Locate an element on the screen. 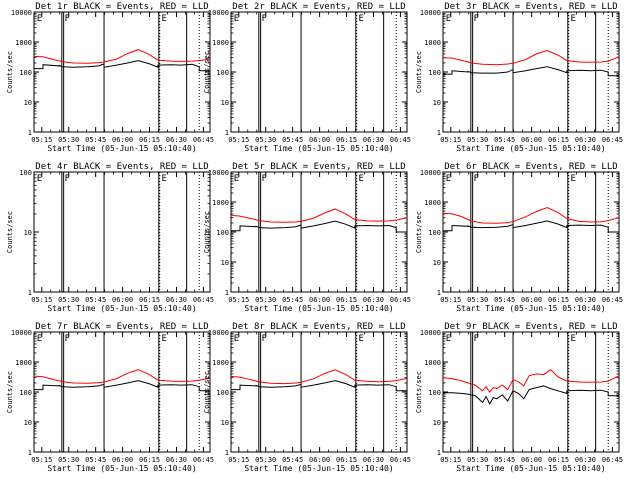  panel-title: Det 3r BLACK = Events, RED = LLD is located at coordinates (530, 7).